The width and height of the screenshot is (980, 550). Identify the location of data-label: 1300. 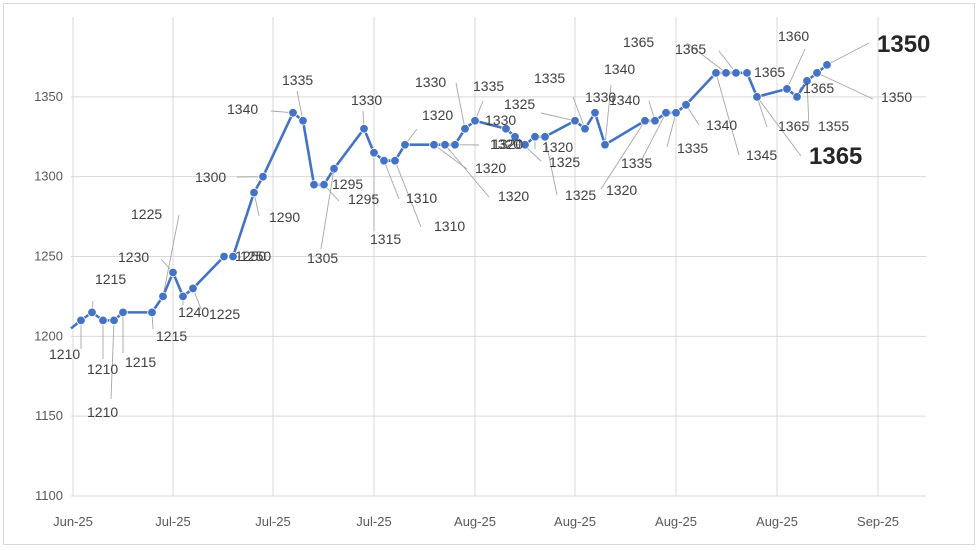
(210, 177).